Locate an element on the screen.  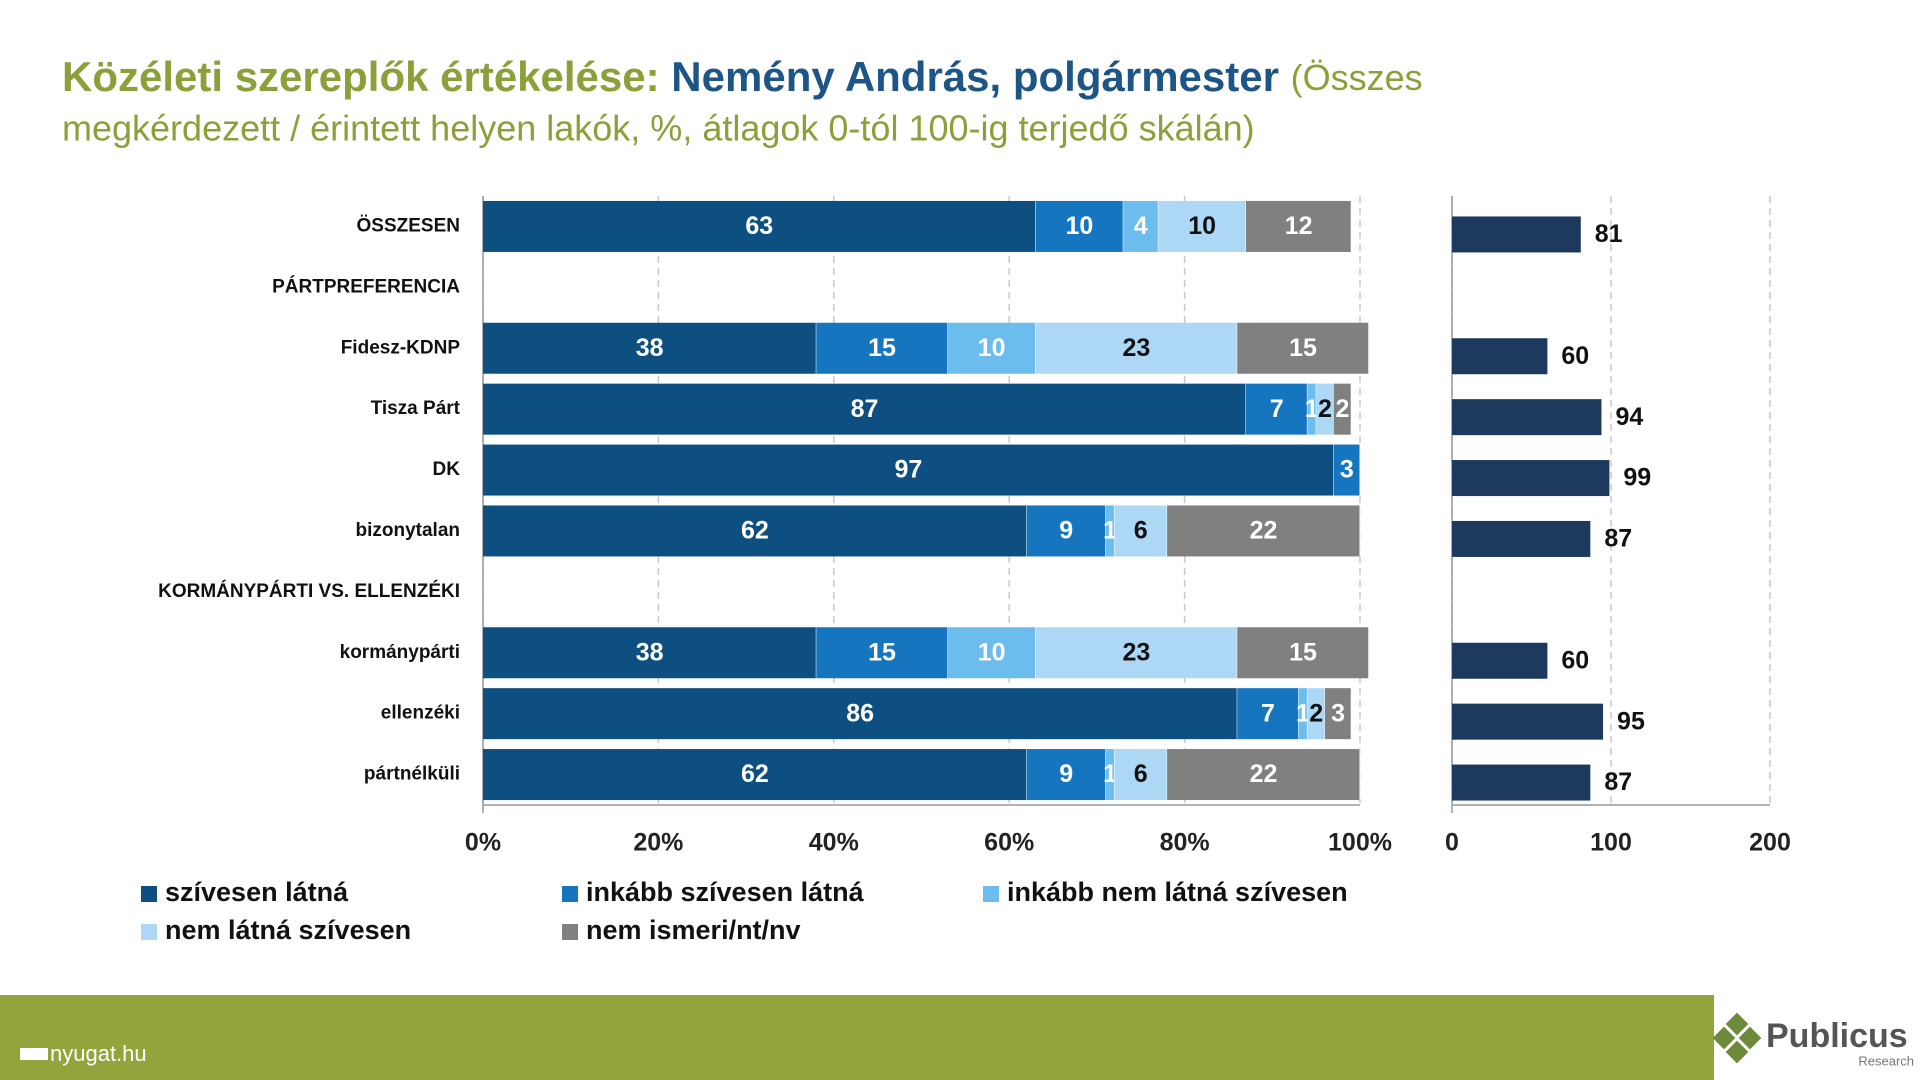
x-tick-label: 0 is located at coordinates (1452, 843).